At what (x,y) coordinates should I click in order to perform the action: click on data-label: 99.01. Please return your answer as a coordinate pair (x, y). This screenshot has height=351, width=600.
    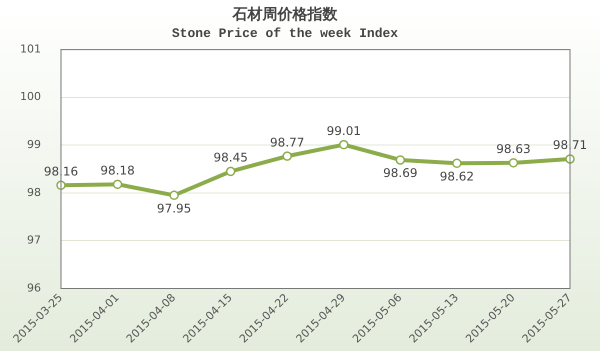
    Looking at the image, I should click on (343, 131).